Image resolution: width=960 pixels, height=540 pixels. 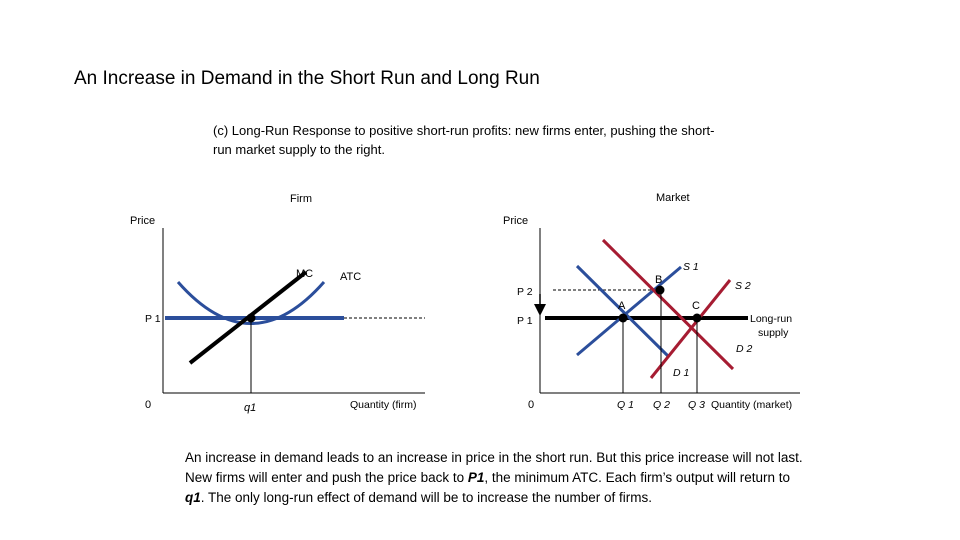 What do you see at coordinates (661, 405) in the screenshot?
I see `market-q2-label: Q 2` at bounding box center [661, 405].